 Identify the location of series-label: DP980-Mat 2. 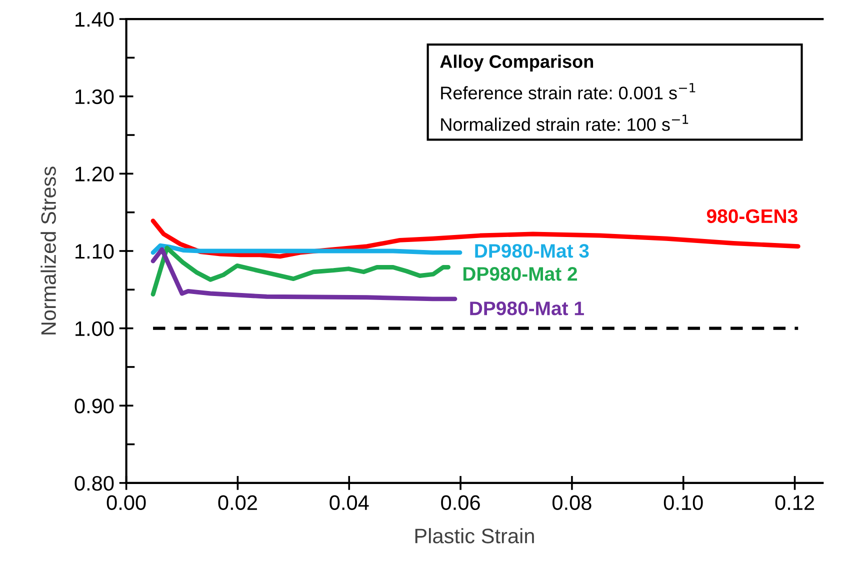
(520, 274).